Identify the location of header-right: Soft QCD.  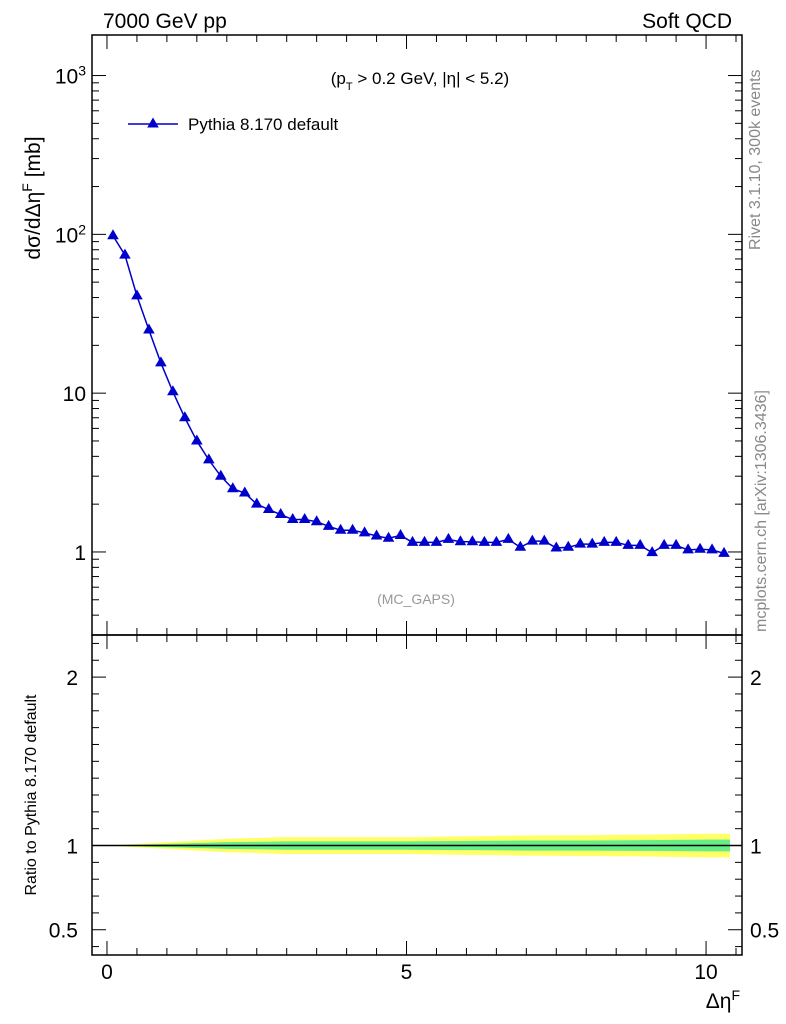
(687, 21).